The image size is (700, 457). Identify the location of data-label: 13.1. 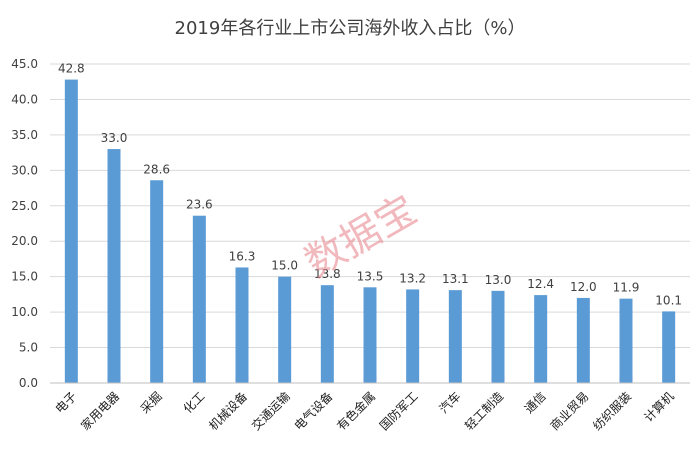
(455, 279).